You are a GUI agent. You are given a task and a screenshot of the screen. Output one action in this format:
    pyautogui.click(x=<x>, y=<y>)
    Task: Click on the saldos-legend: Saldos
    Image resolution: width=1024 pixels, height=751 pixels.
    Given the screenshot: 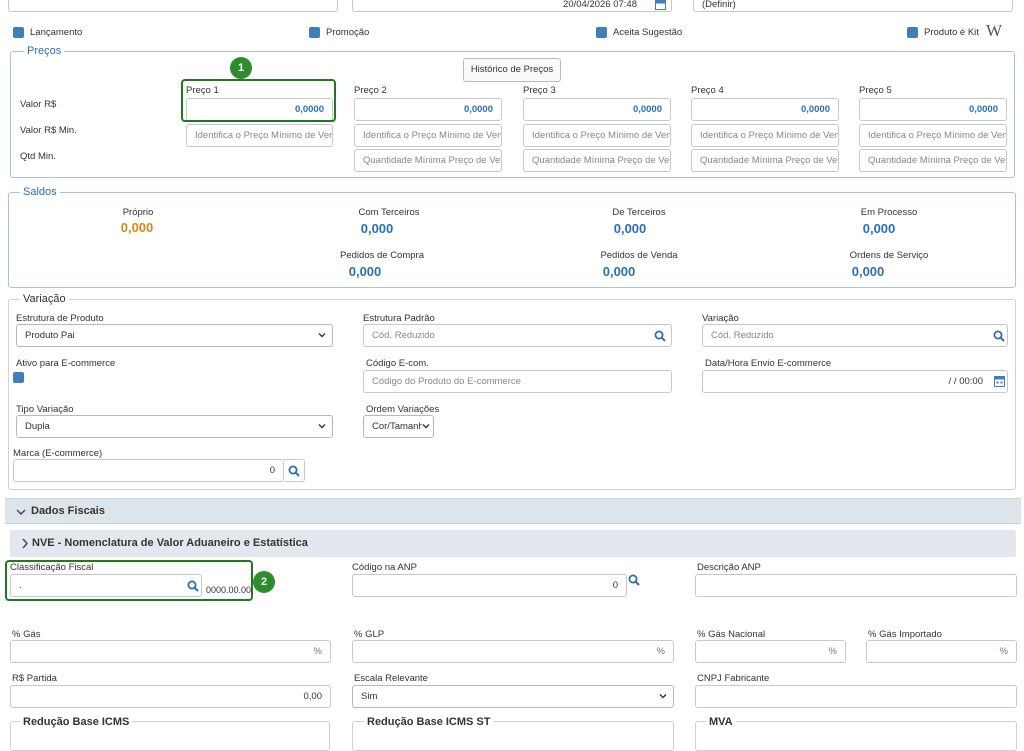 What is the action you would take?
    pyautogui.click(x=40, y=192)
    